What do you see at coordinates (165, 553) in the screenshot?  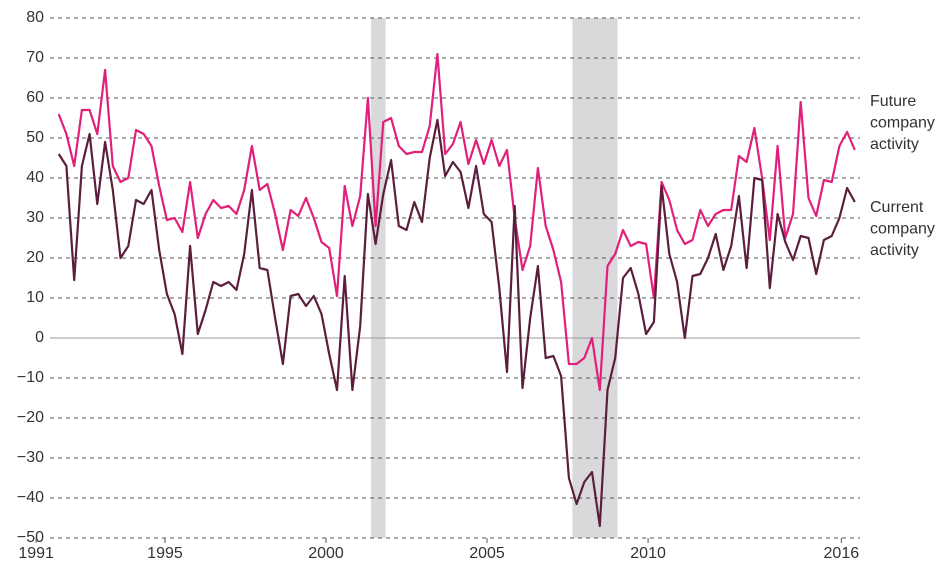 I see `x-tick-label: 1995` at bounding box center [165, 553].